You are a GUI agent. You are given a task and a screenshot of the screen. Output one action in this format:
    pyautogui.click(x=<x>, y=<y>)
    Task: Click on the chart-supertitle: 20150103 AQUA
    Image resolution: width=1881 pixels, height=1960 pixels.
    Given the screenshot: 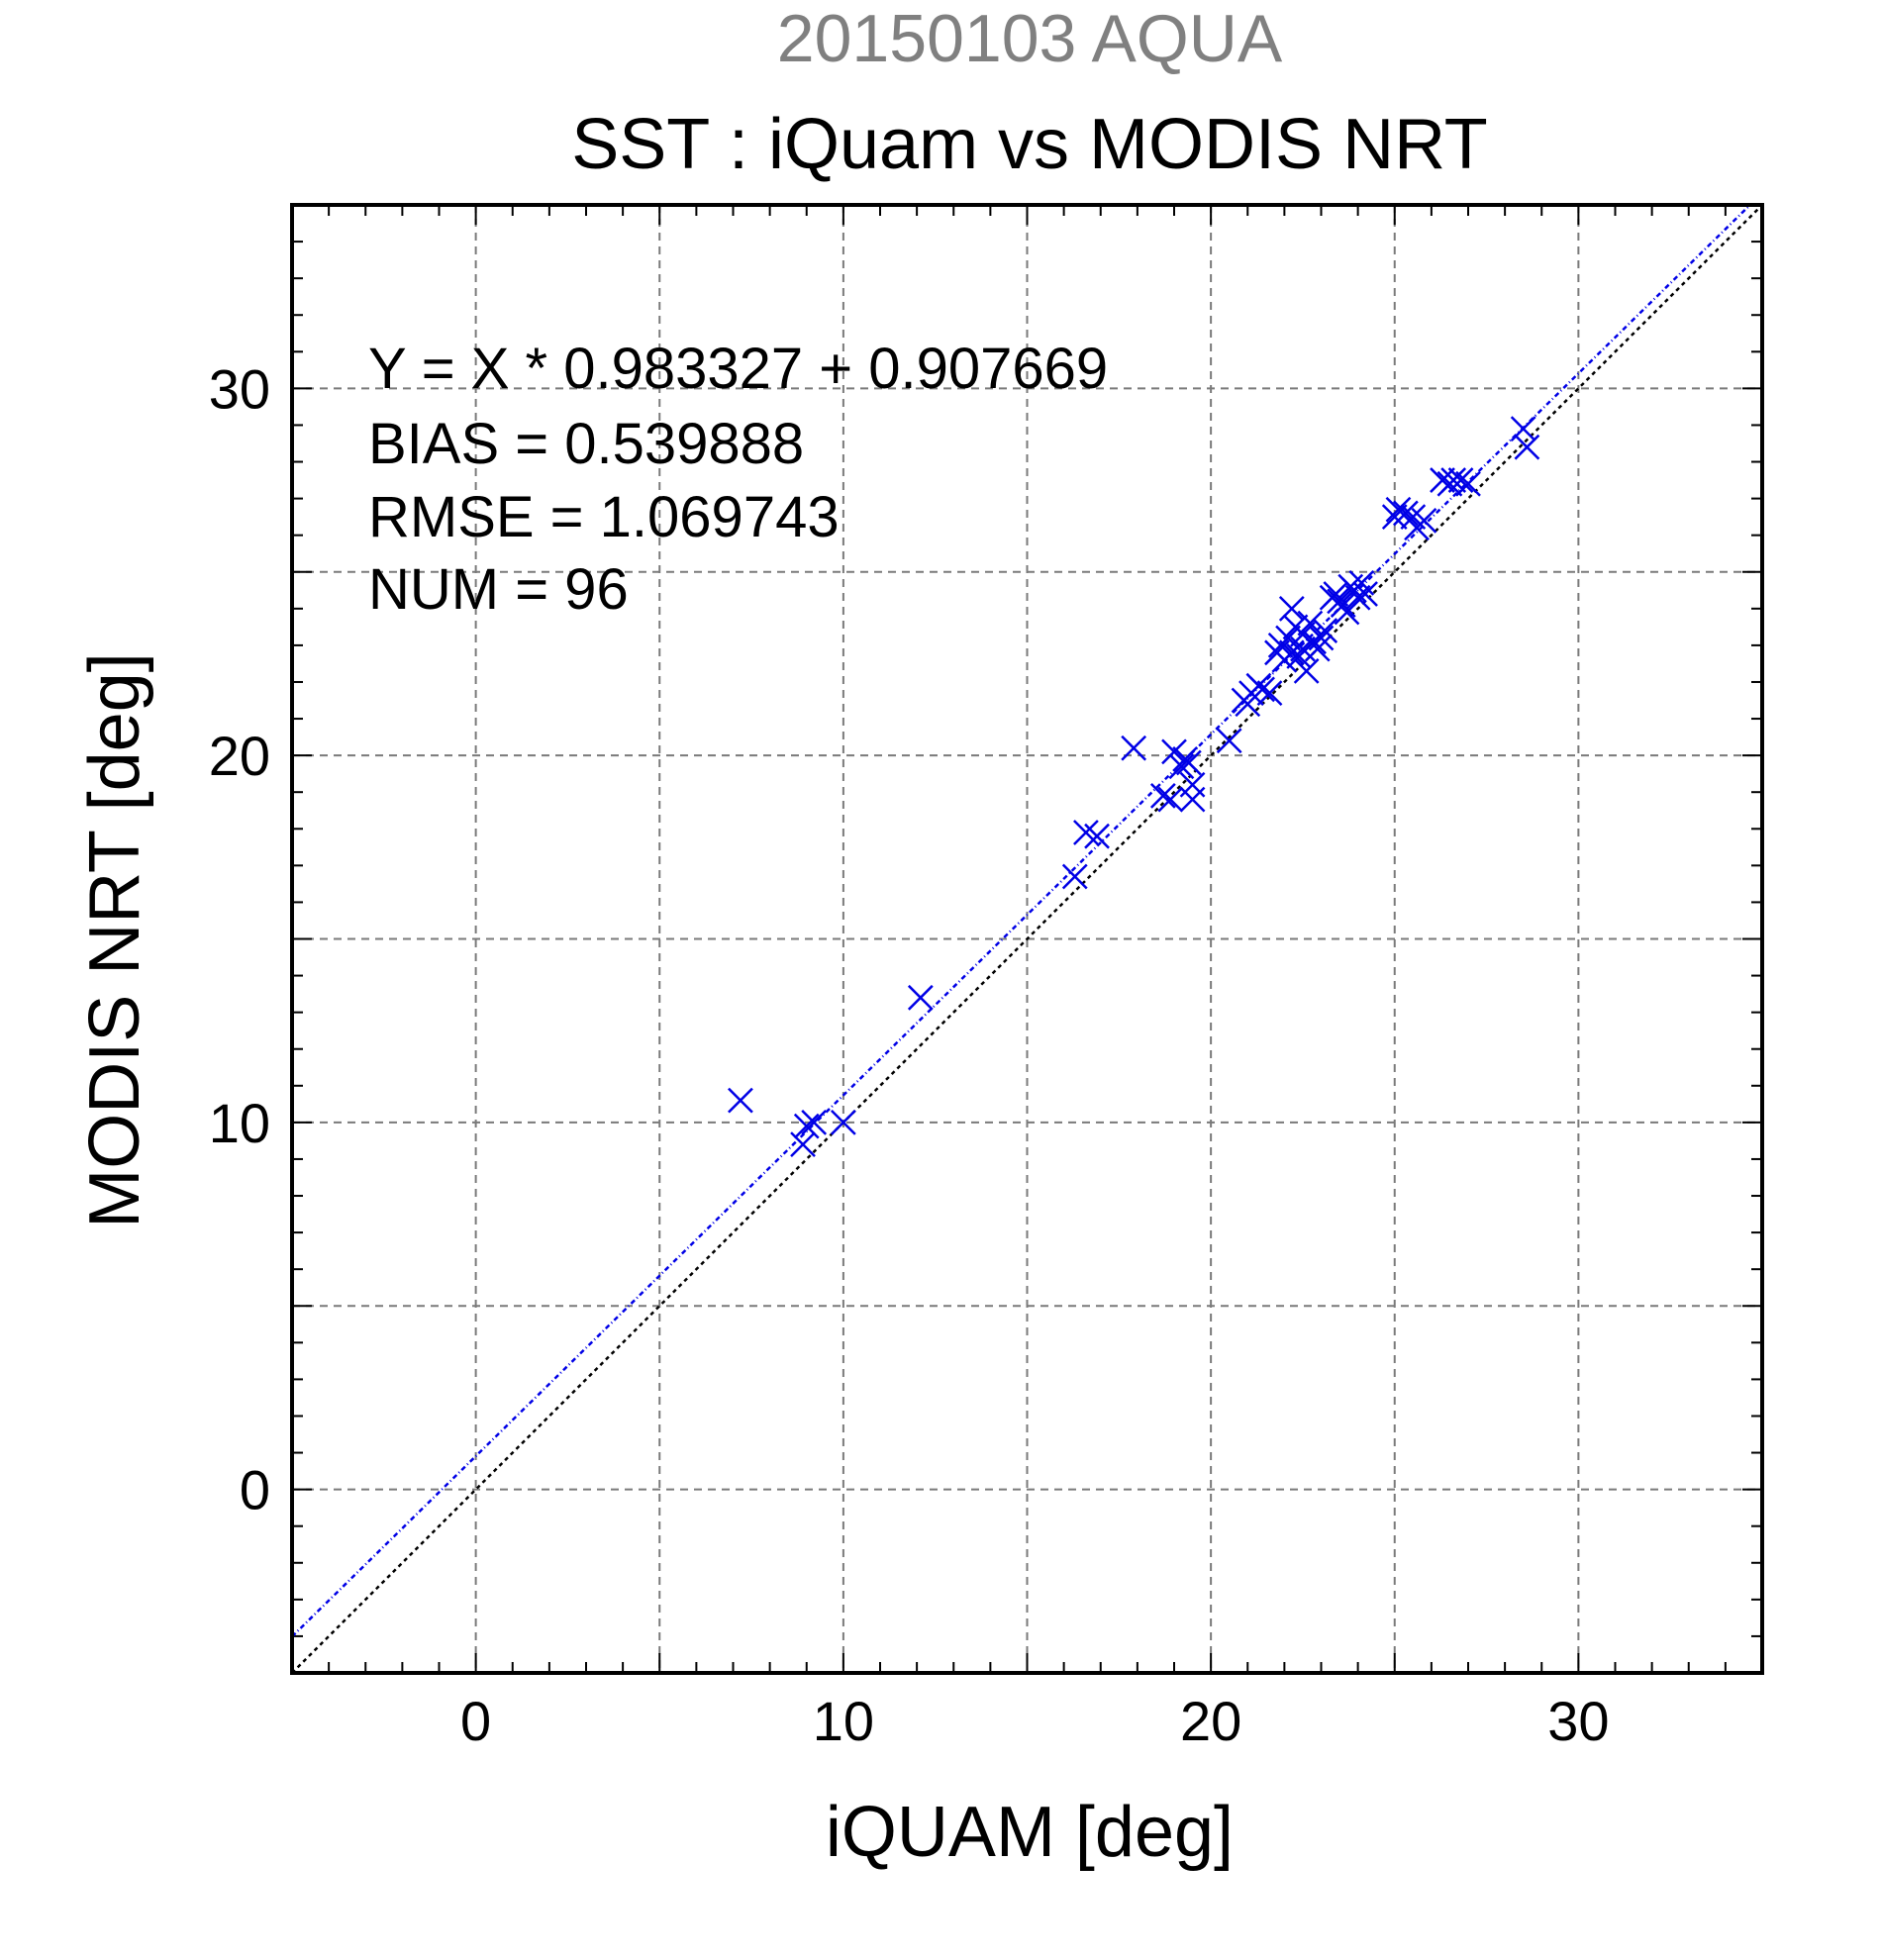 What is the action you would take?
    pyautogui.click(x=1030, y=38)
    